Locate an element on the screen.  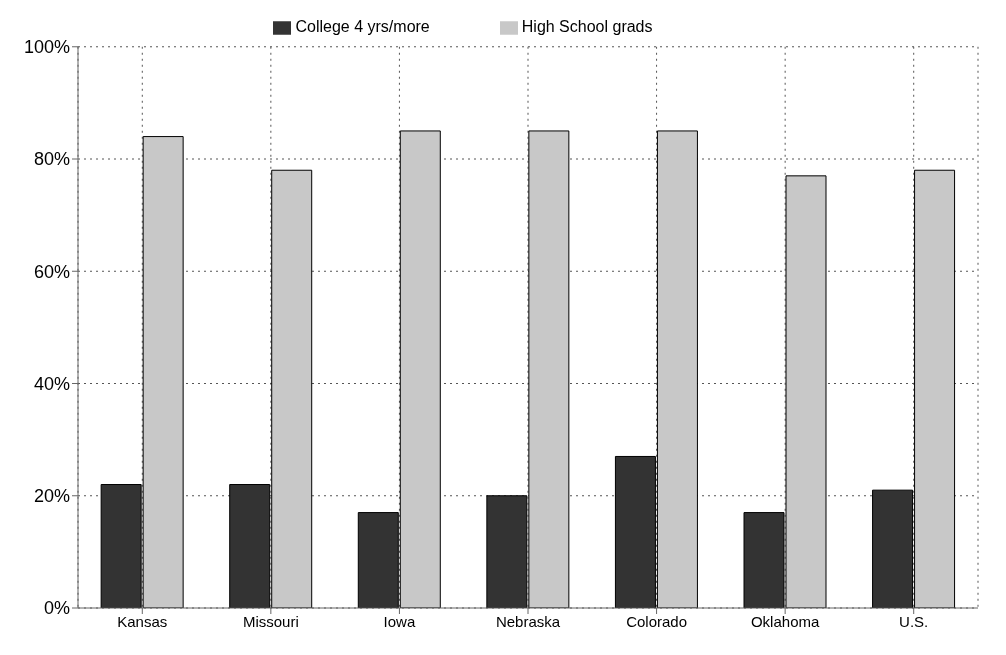
y-tick-label: 80% is located at coordinates (51, 159).